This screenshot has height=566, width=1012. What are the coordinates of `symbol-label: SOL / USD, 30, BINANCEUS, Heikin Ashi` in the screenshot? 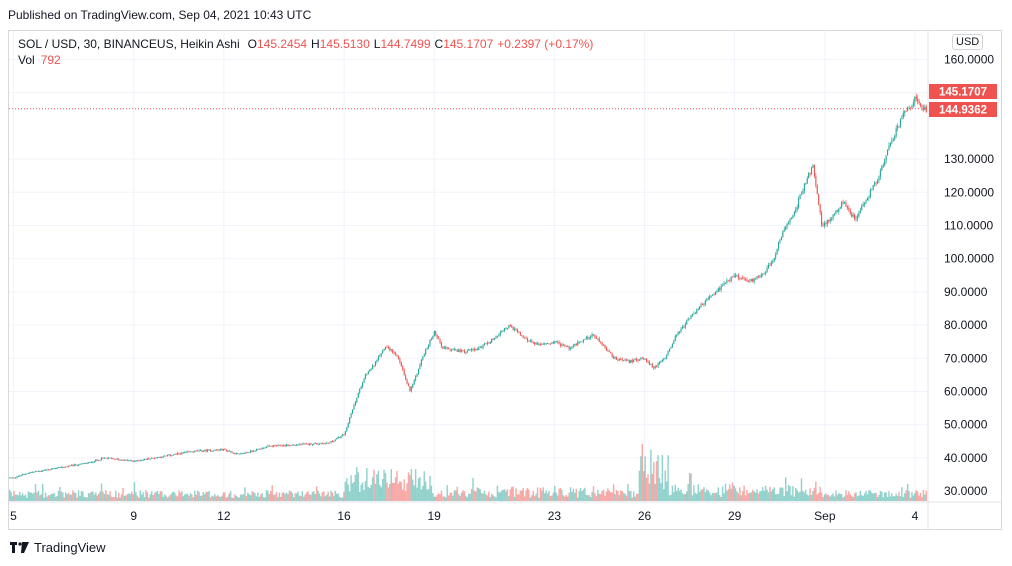 It's located at (129, 44).